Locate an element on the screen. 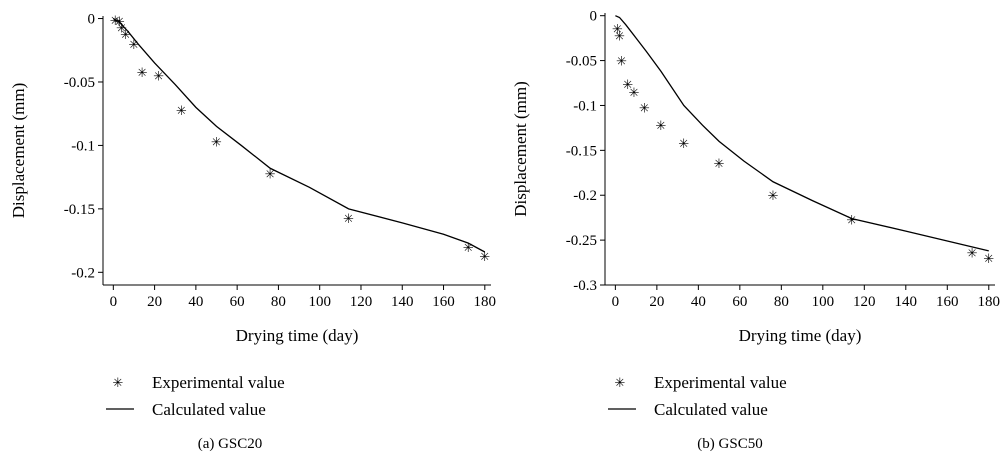  subfigure-caption: (b) GSC50 is located at coordinates (729, 444).